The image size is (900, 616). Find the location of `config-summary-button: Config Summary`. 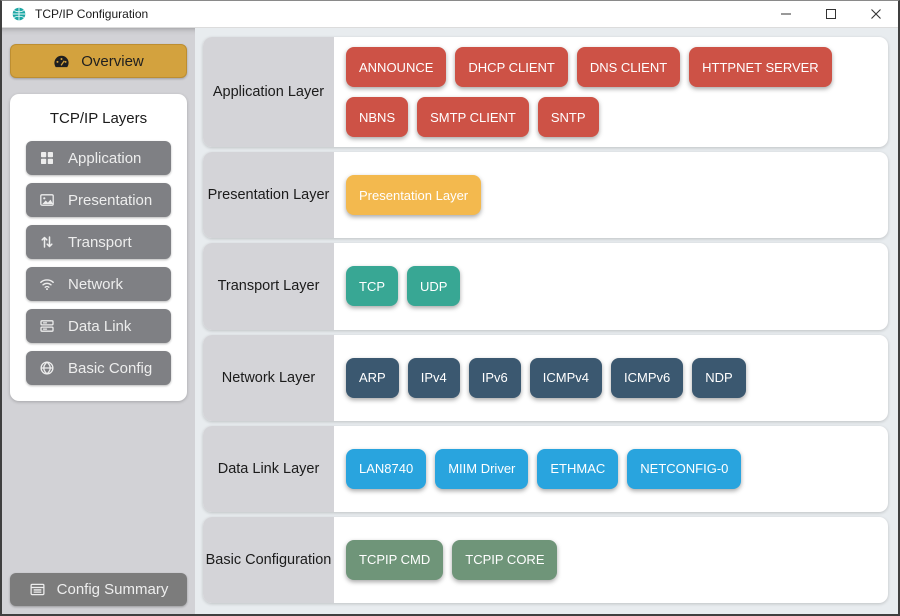

config-summary-button: Config Summary is located at coordinates (98, 589).